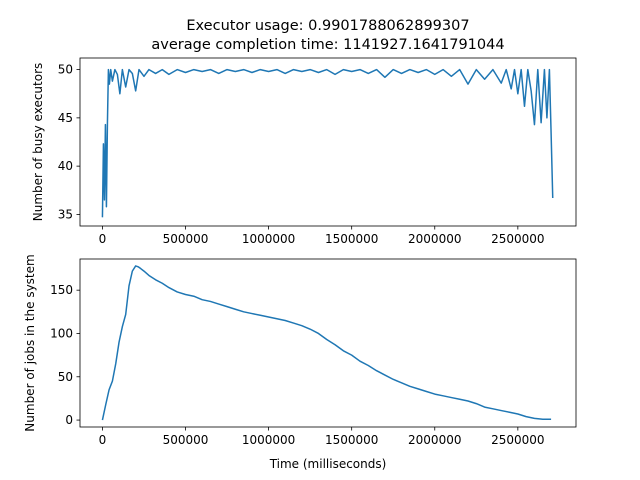 The width and height of the screenshot is (640, 480). I want to click on jobs-xtick-label: 2000000, so click(434, 440).